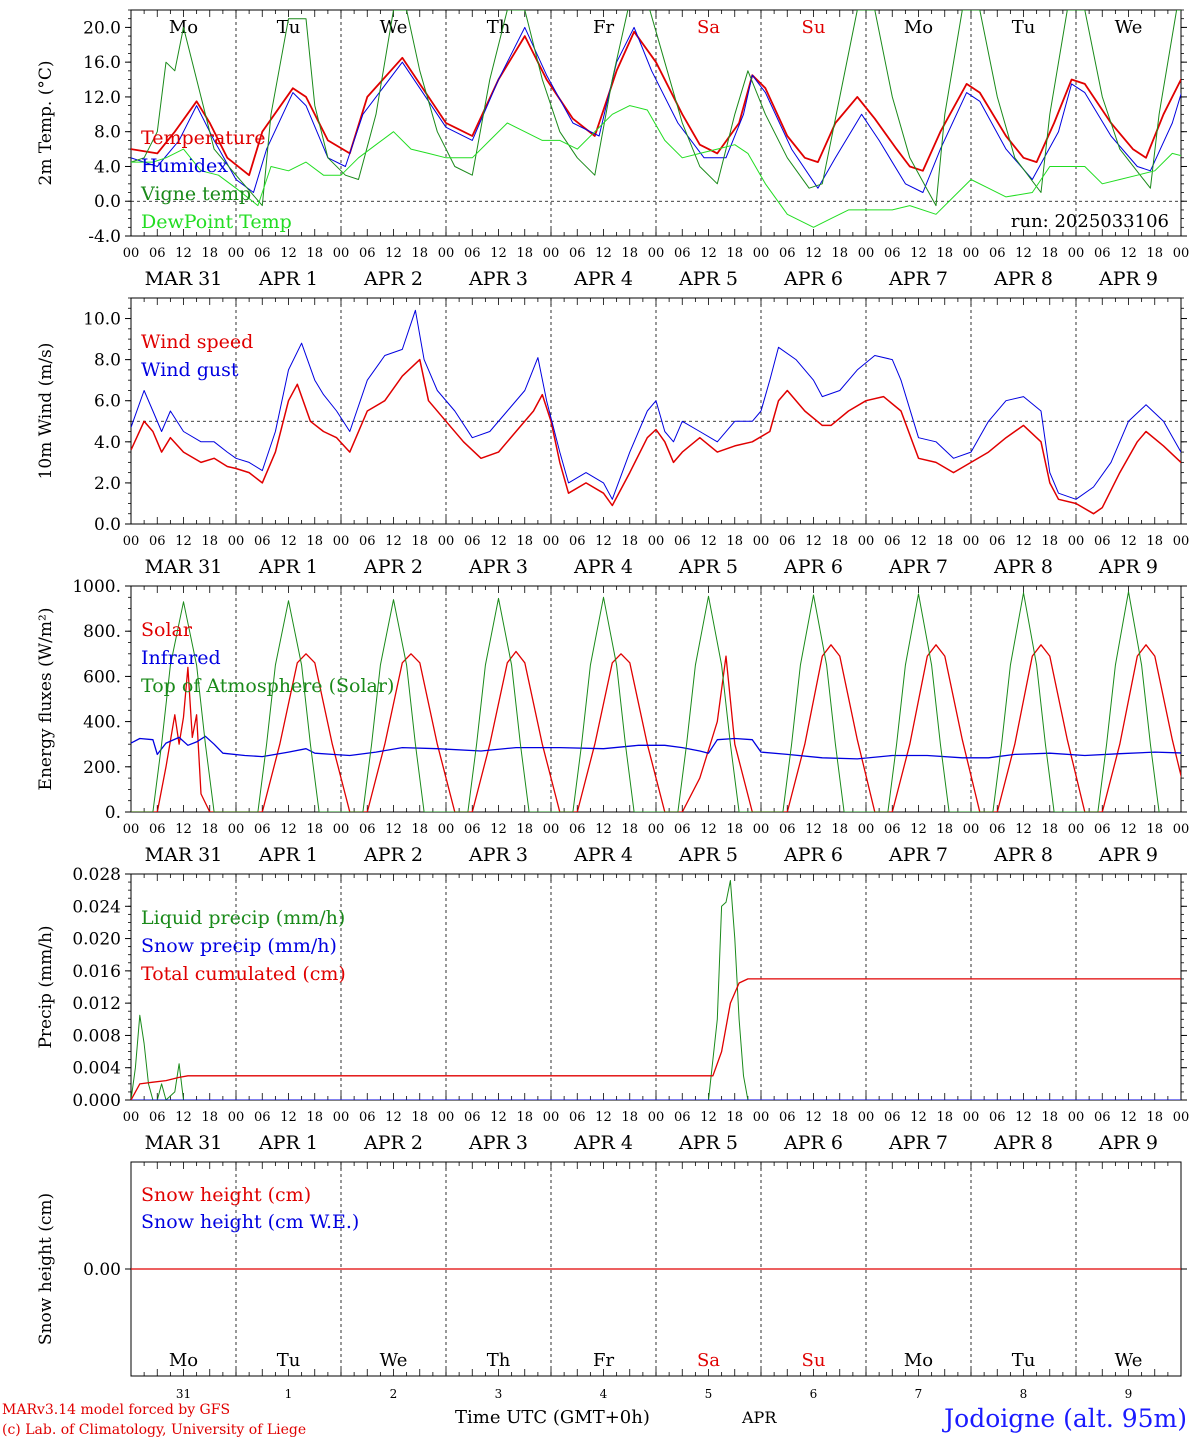 This screenshot has height=1444, width=1194. What do you see at coordinates (604, 1394) in the screenshot?
I see `day-number: 4` at bounding box center [604, 1394].